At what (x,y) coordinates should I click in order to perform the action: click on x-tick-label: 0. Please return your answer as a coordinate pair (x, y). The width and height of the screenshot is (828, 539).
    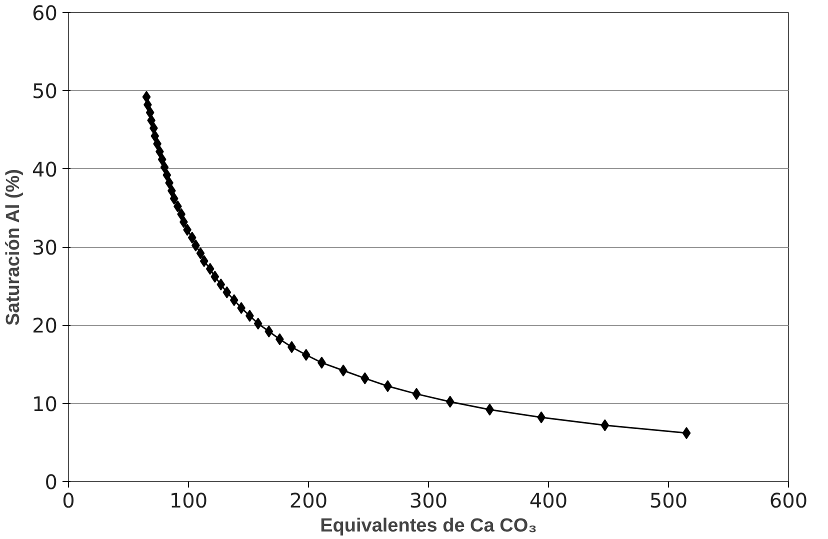
    Looking at the image, I should click on (68, 500).